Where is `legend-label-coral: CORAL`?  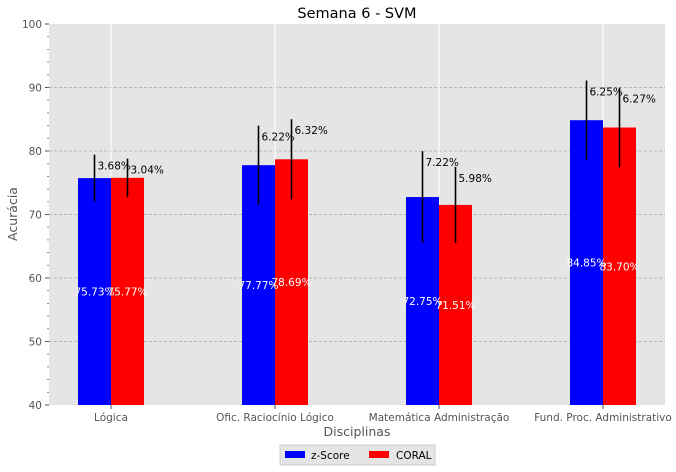 legend-label-coral: CORAL is located at coordinates (414, 456).